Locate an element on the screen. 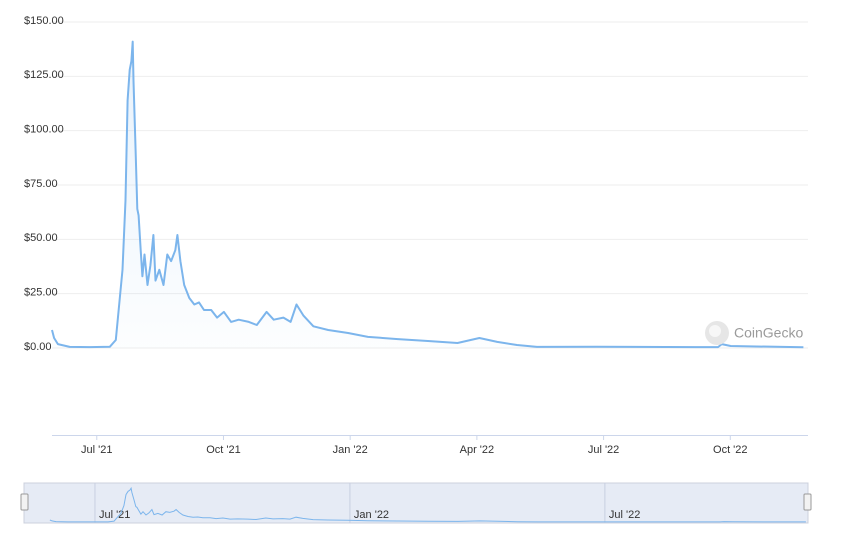  y-tick-label: $50.00 is located at coordinates (41, 238).